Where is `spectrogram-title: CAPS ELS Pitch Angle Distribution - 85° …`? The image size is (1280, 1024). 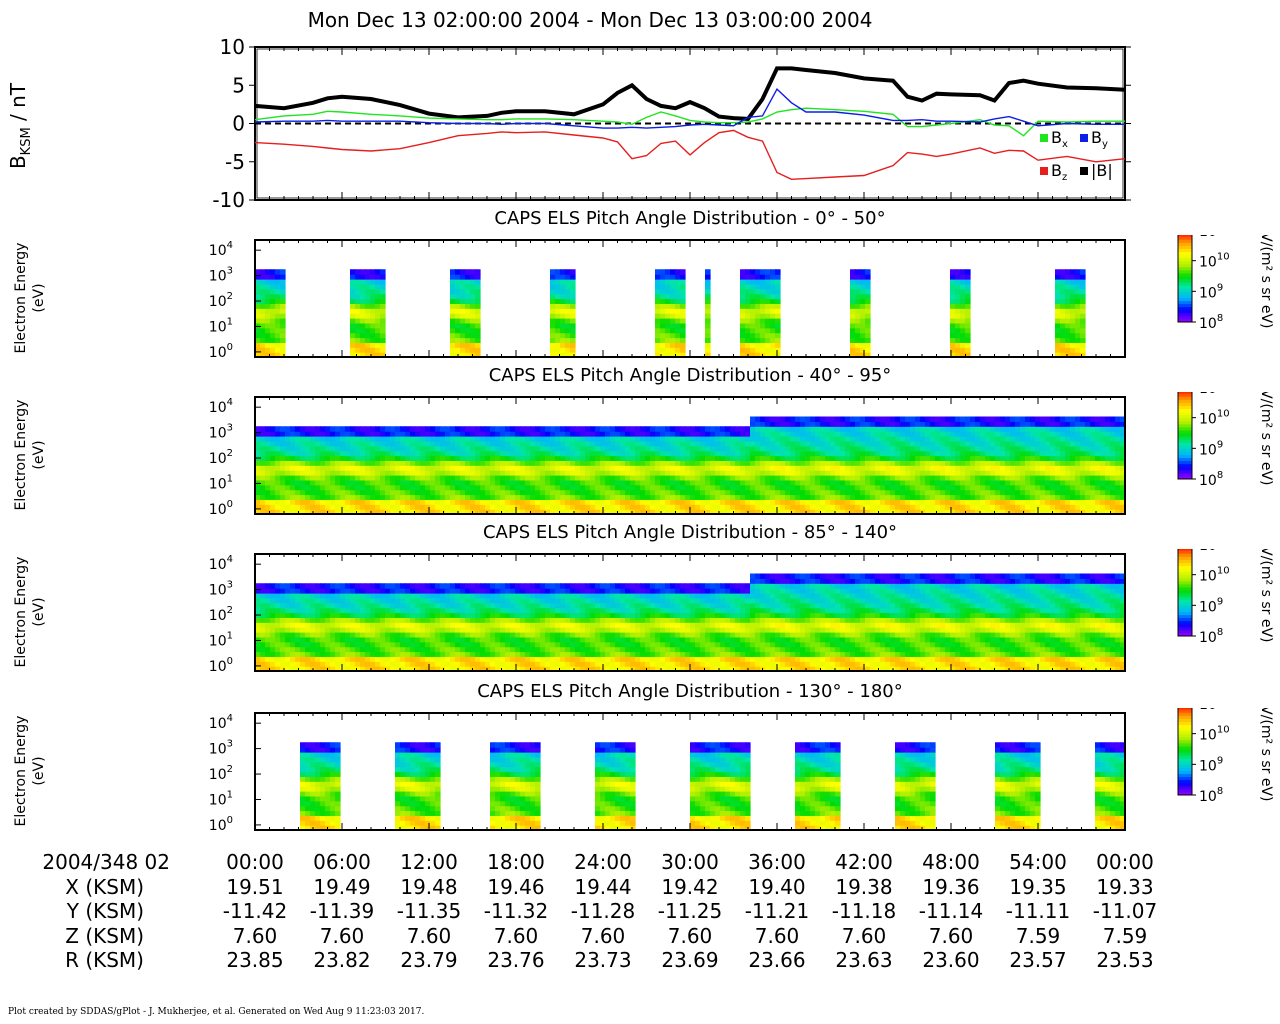
spectrogram-title: CAPS ELS Pitch Angle Distribution - 85° … is located at coordinates (690, 532).